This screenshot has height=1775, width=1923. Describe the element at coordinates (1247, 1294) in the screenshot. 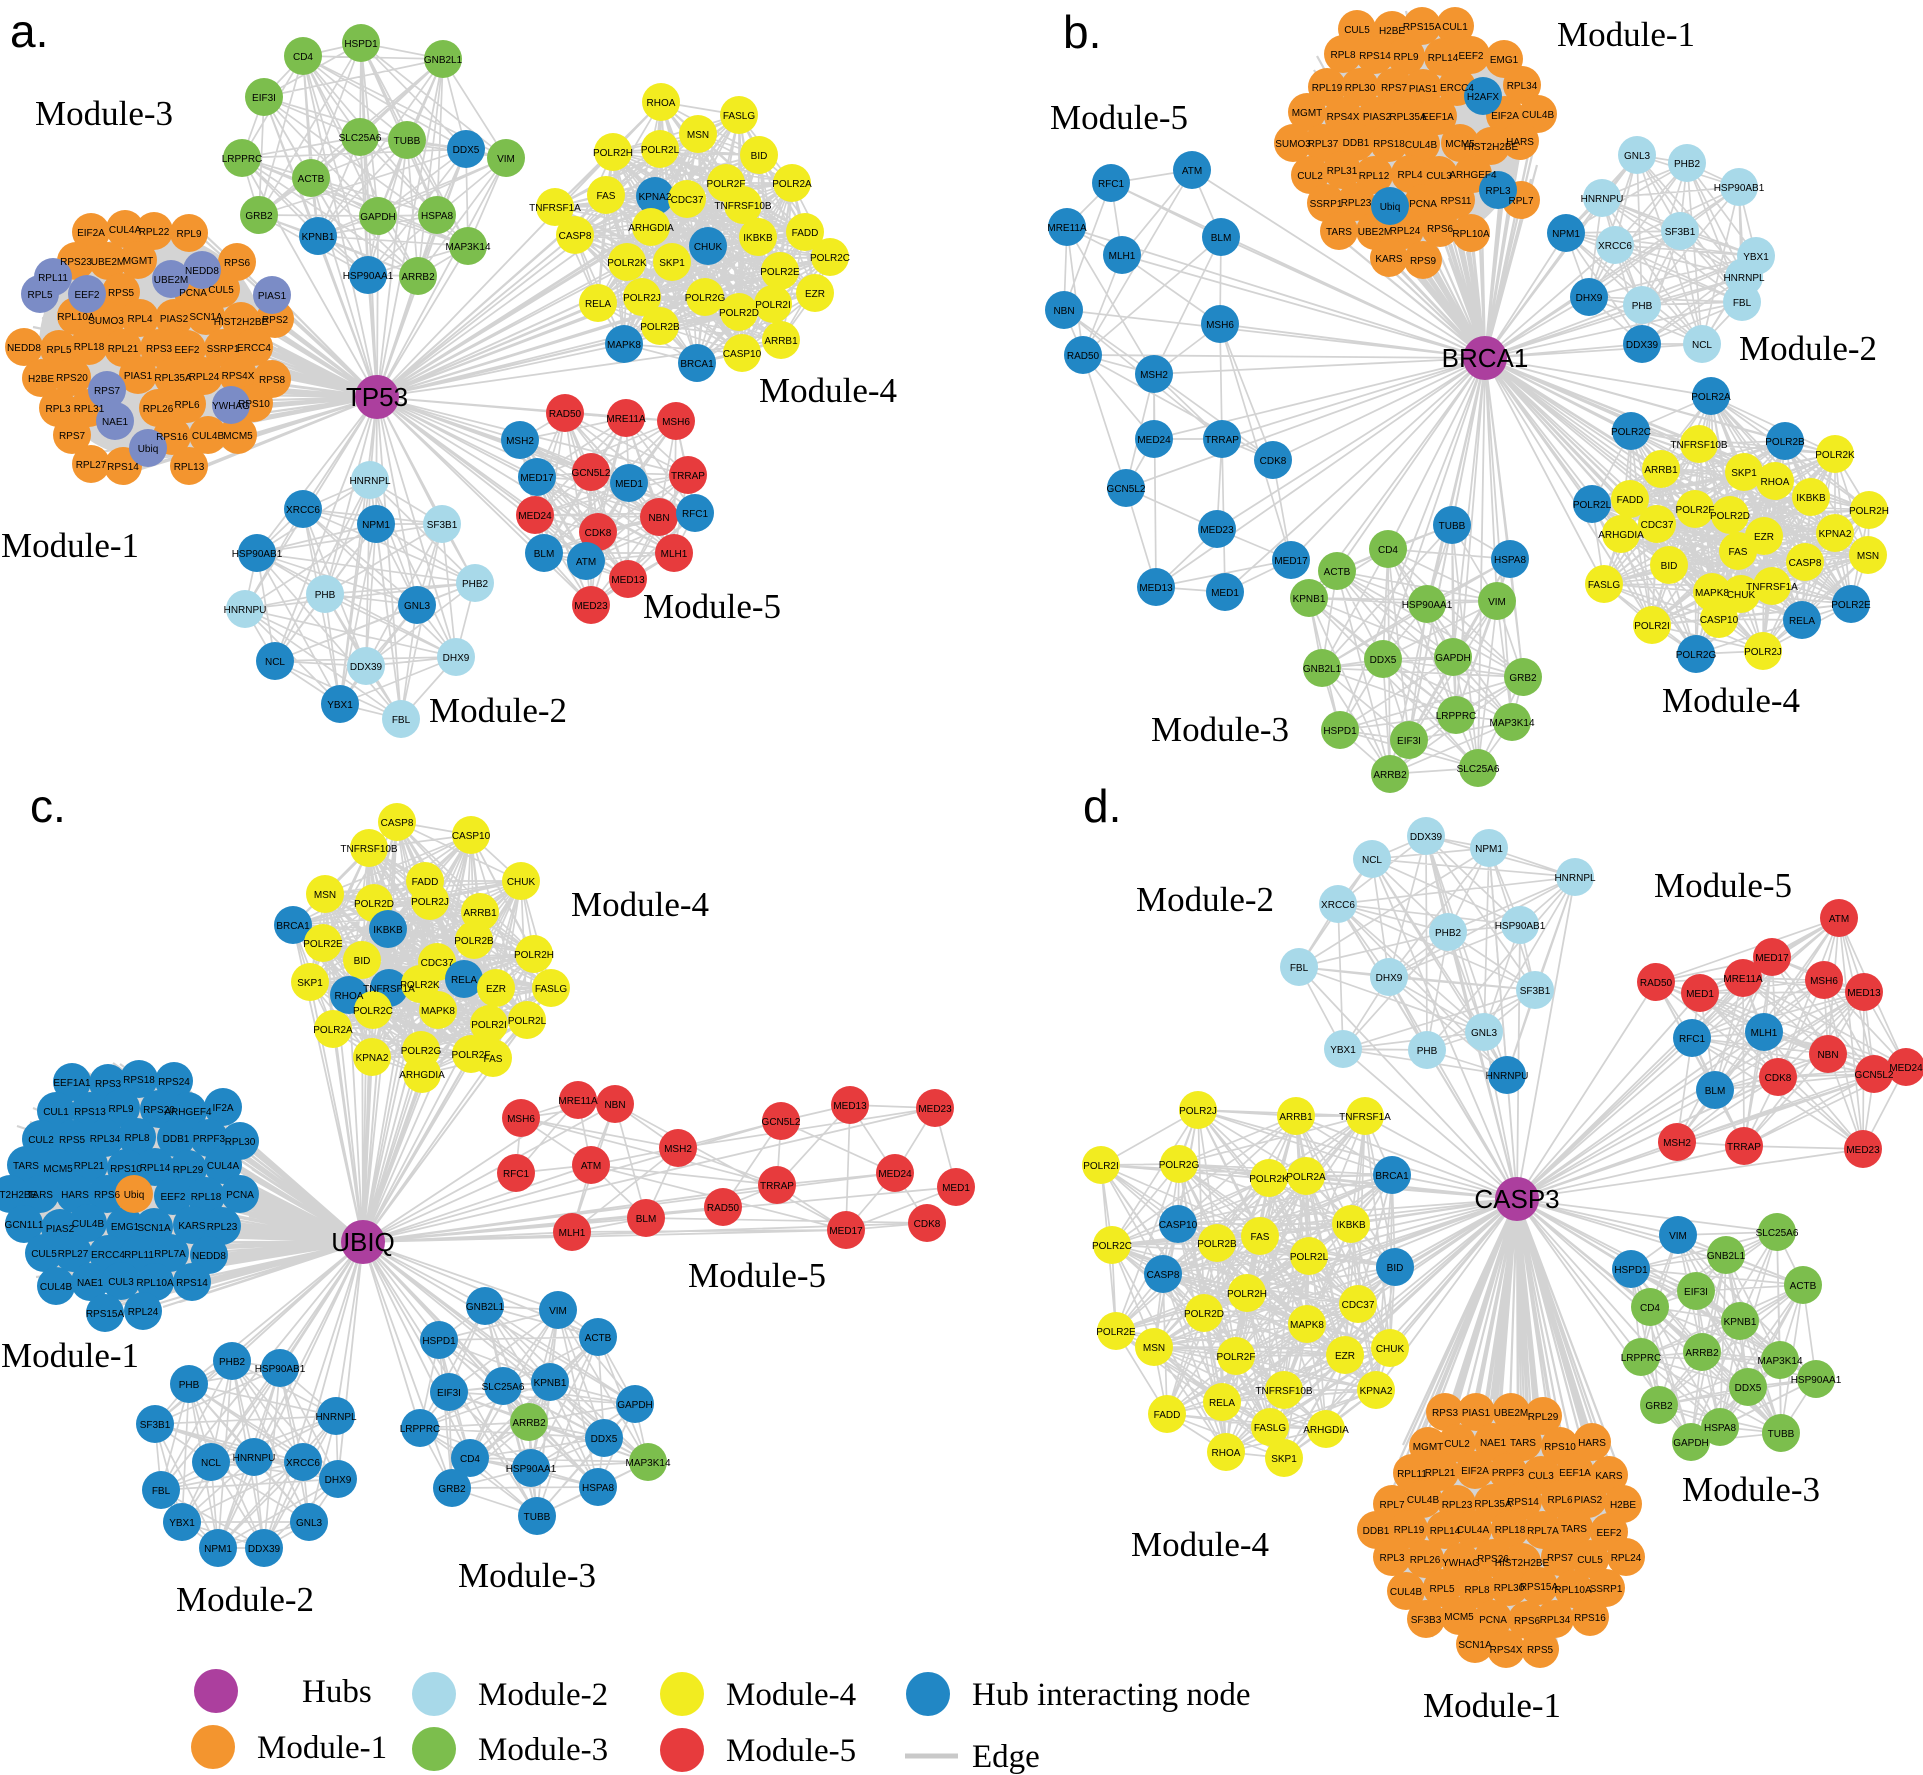

I see `svg-text: POLR2H` at that location.